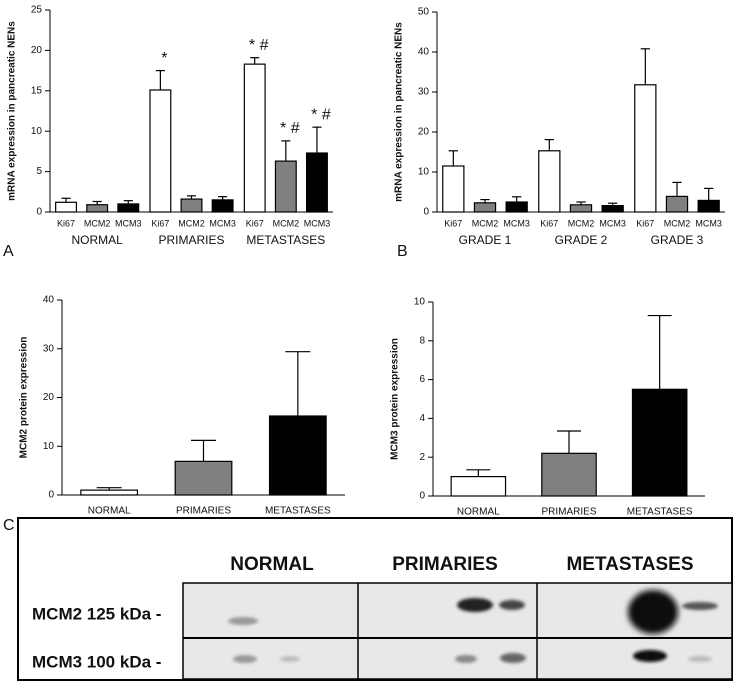  I want to click on y-axis-label: MCM3 protein expression, so click(395, 399).